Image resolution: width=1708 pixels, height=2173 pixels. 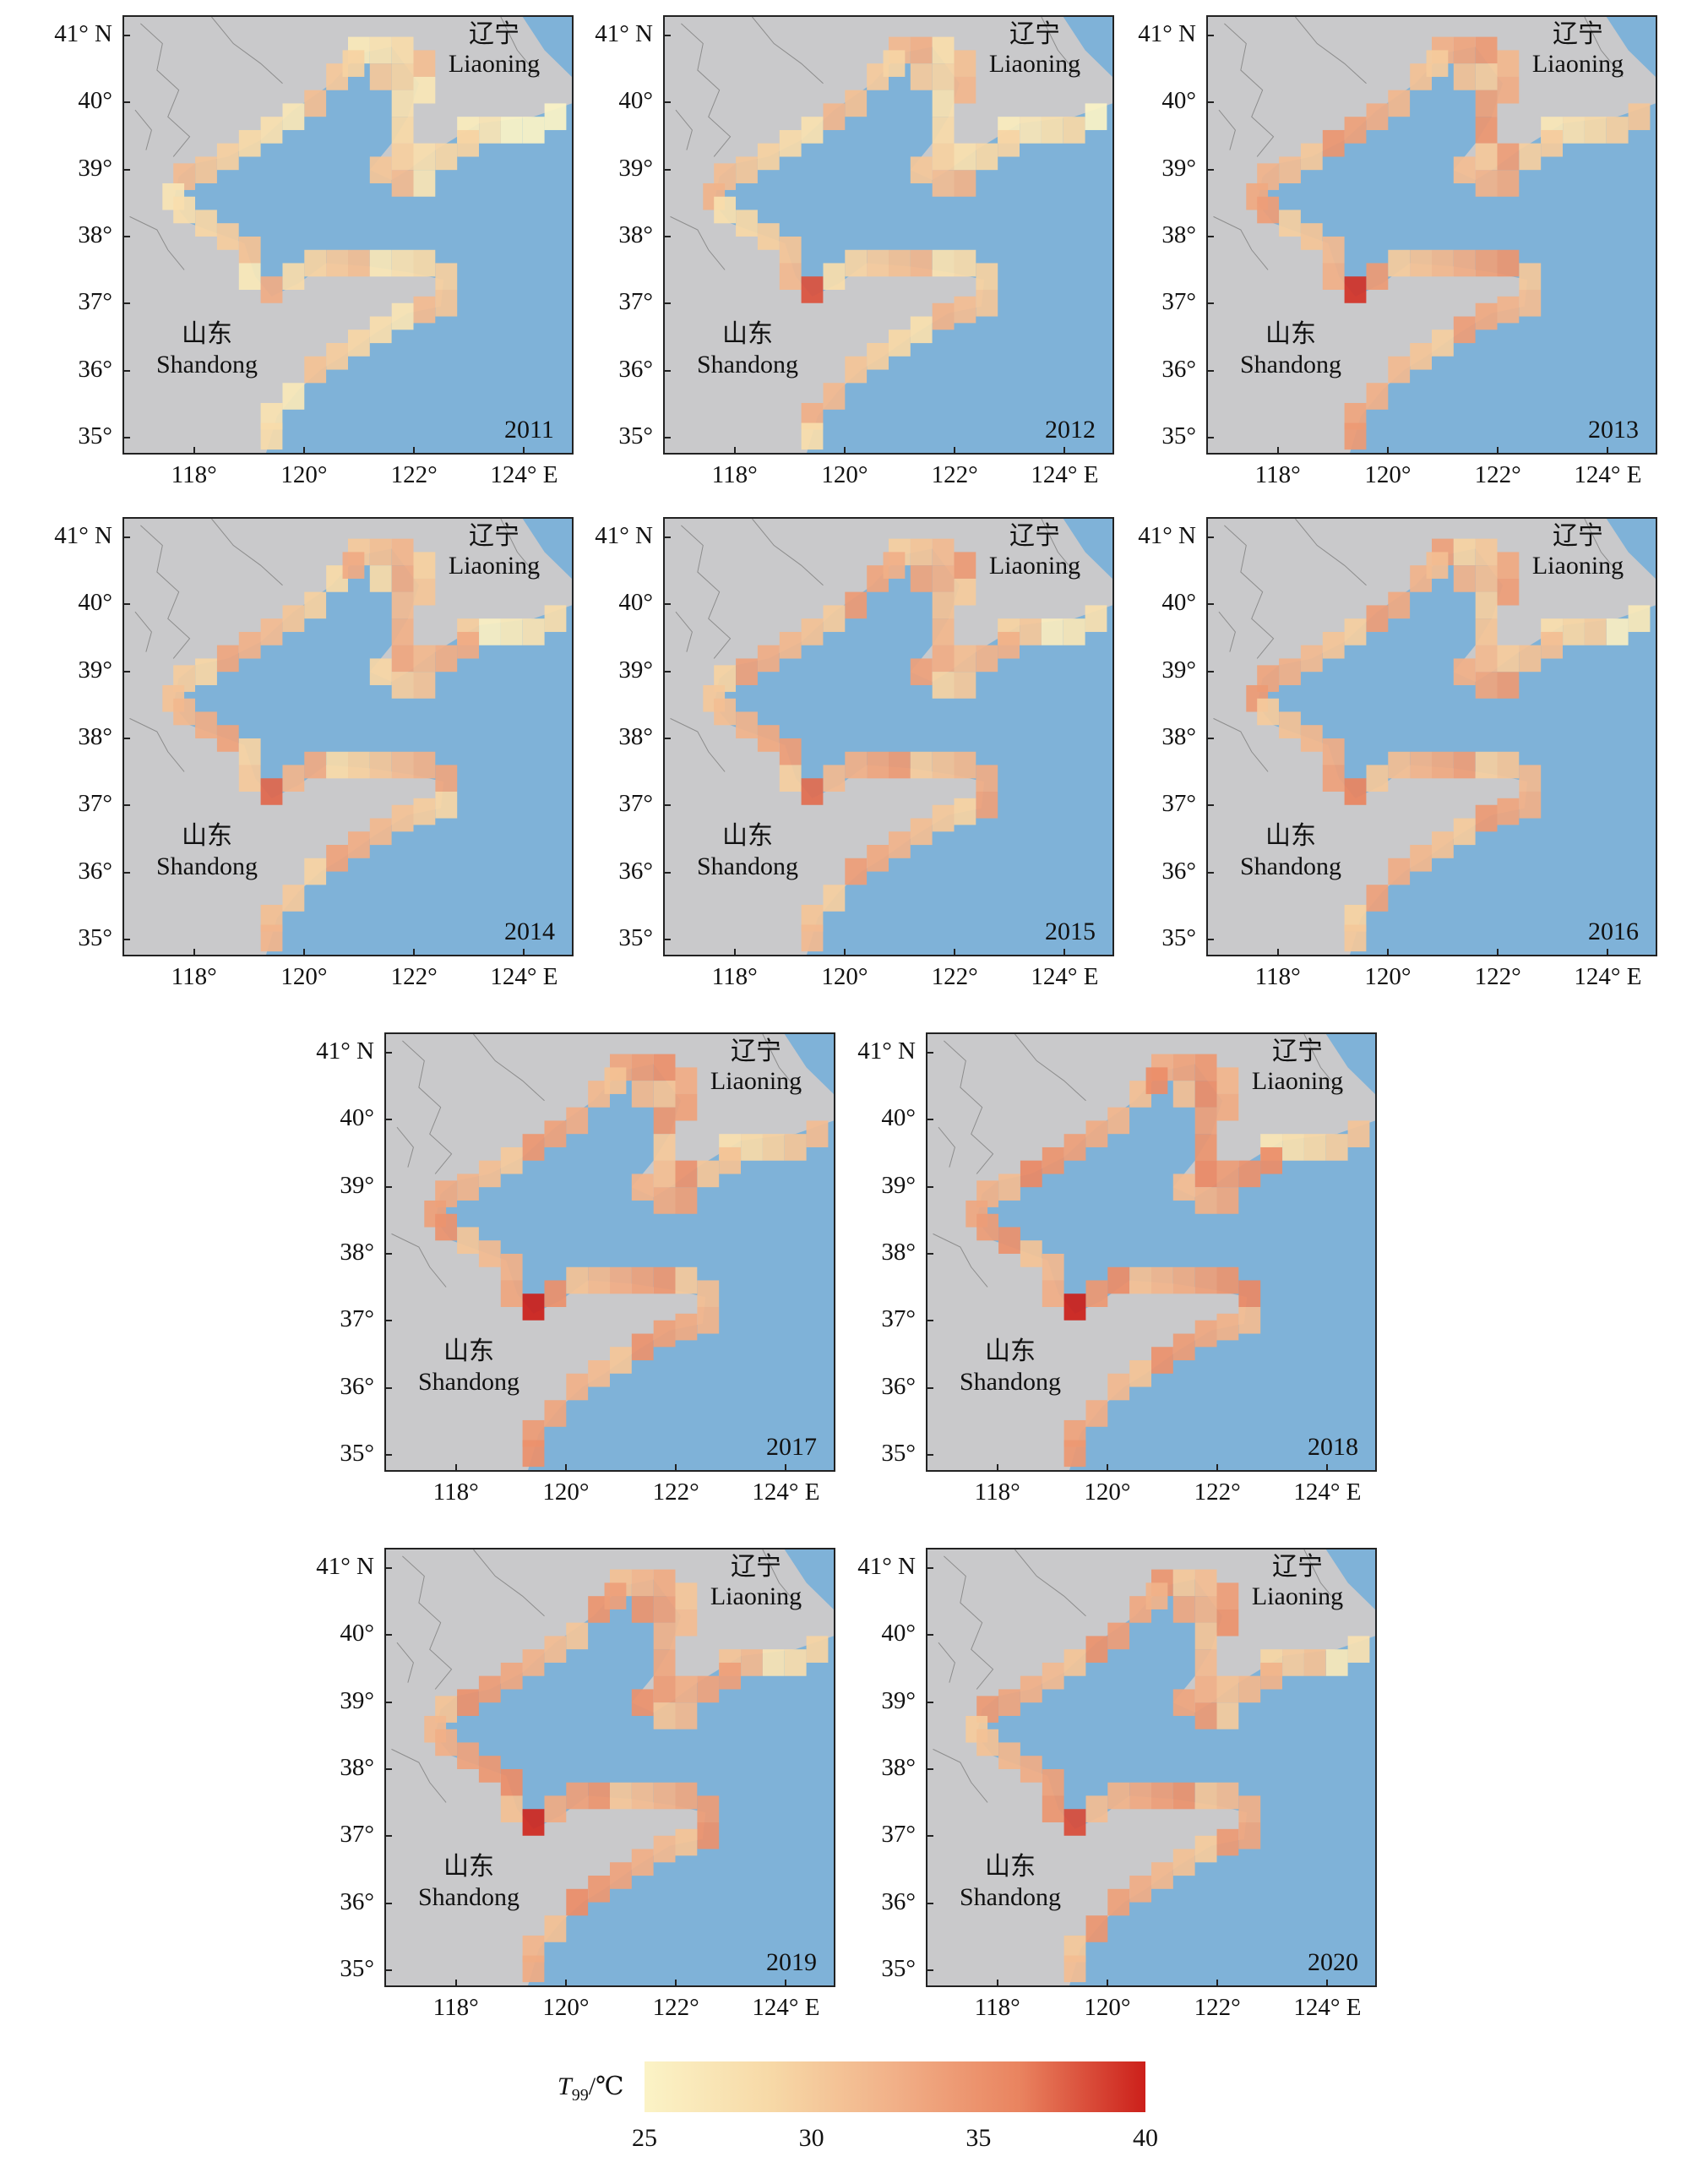 I want to click on colorbar-tick-label: 35, so click(x=979, y=2138).